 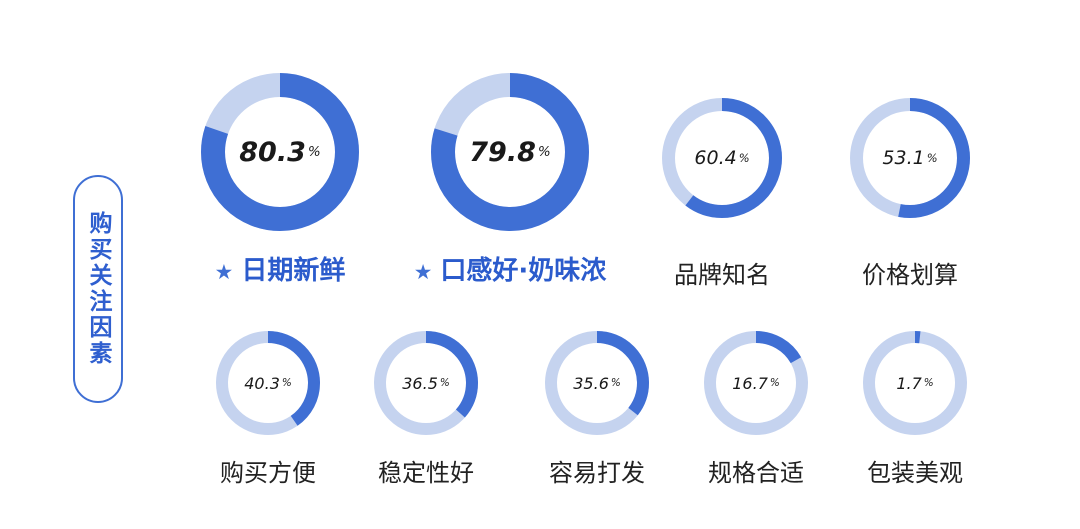 What do you see at coordinates (903, 158) in the screenshot?
I see `donut-value-number: 53.1` at bounding box center [903, 158].